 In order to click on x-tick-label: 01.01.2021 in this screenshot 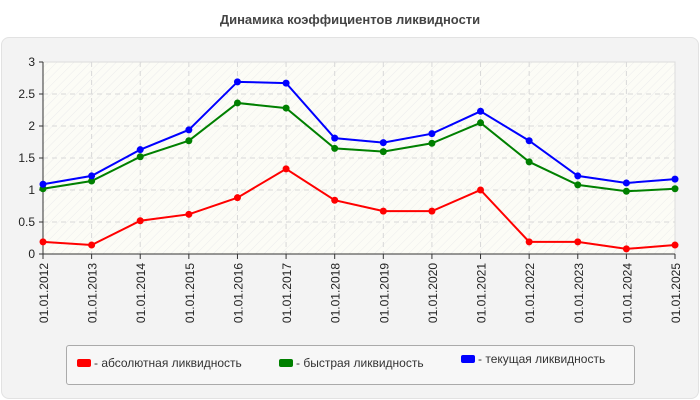, I will do `click(482, 293)`.